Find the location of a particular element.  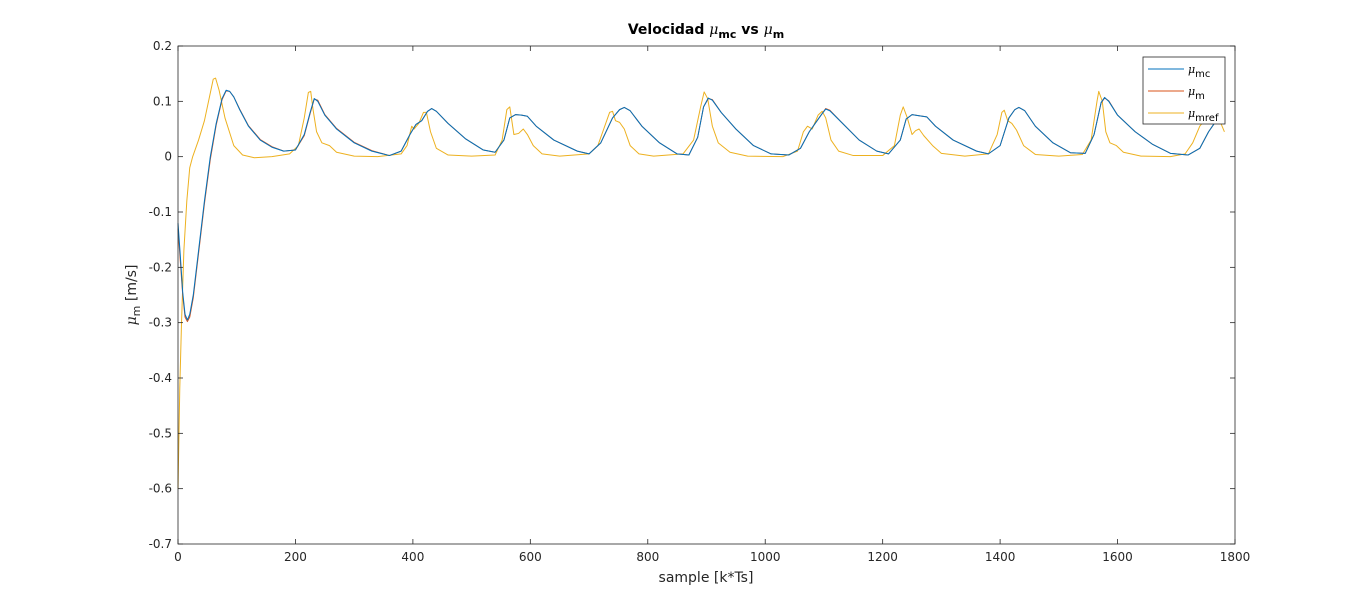

legend-label-mc: μmc is located at coordinates (1199, 71).